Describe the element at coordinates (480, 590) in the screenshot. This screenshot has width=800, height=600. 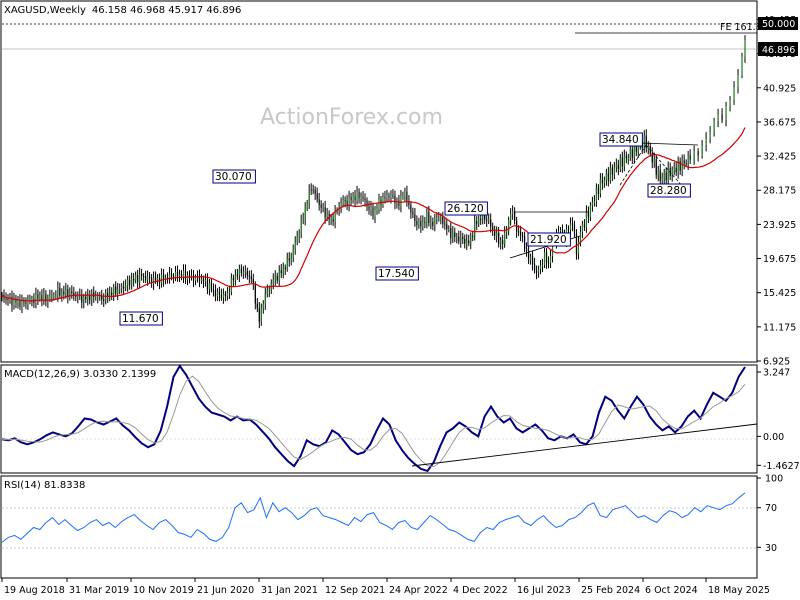
I see `time-tick-label: 4 Dec 2022` at that location.